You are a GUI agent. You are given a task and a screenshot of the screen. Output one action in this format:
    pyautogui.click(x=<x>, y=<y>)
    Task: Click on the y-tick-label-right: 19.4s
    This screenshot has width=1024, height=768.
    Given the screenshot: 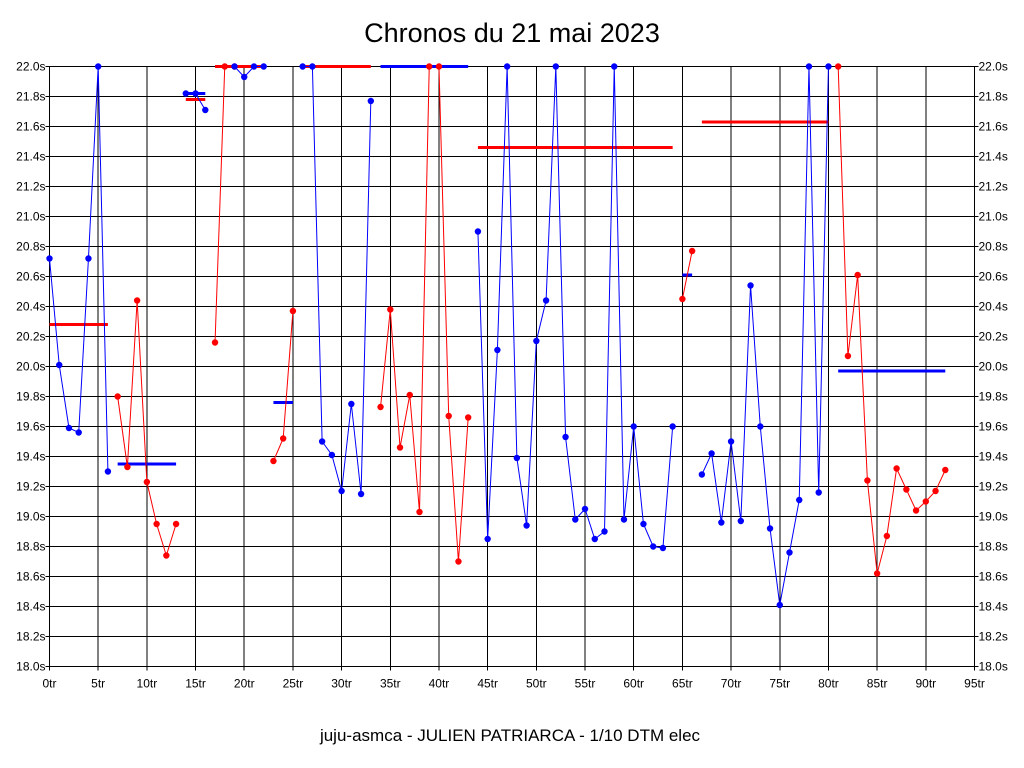 What is the action you would take?
    pyautogui.click(x=993, y=457)
    